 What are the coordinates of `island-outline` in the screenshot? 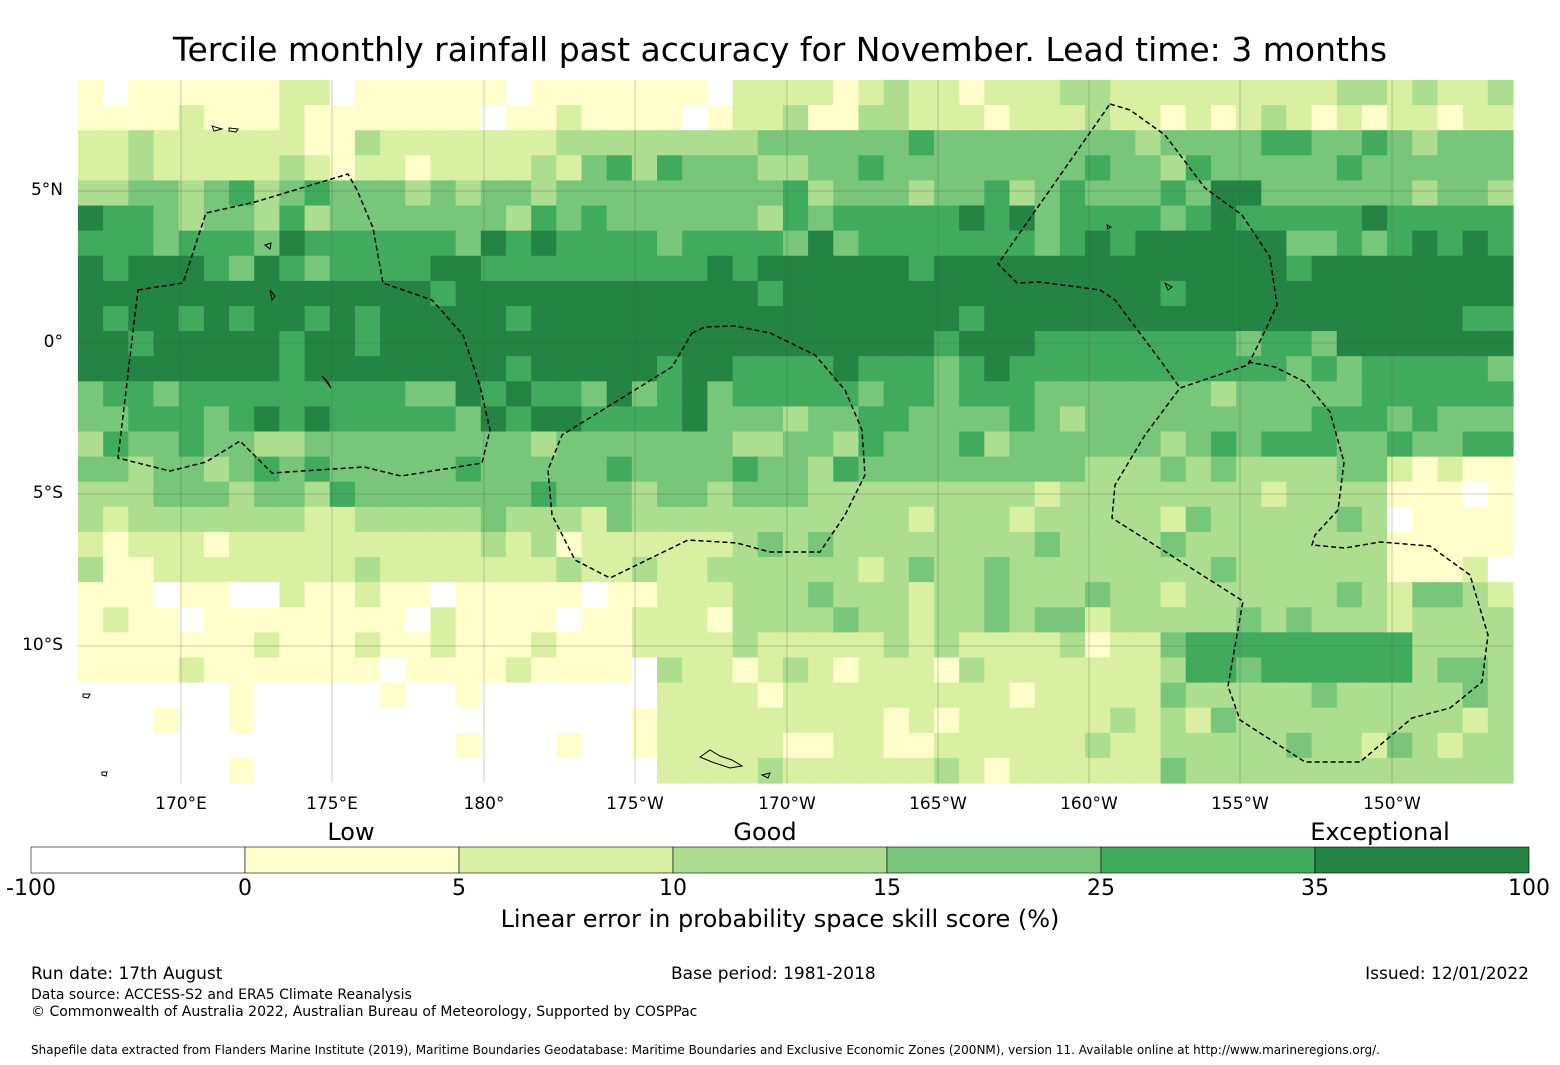 It's located at (104, 774).